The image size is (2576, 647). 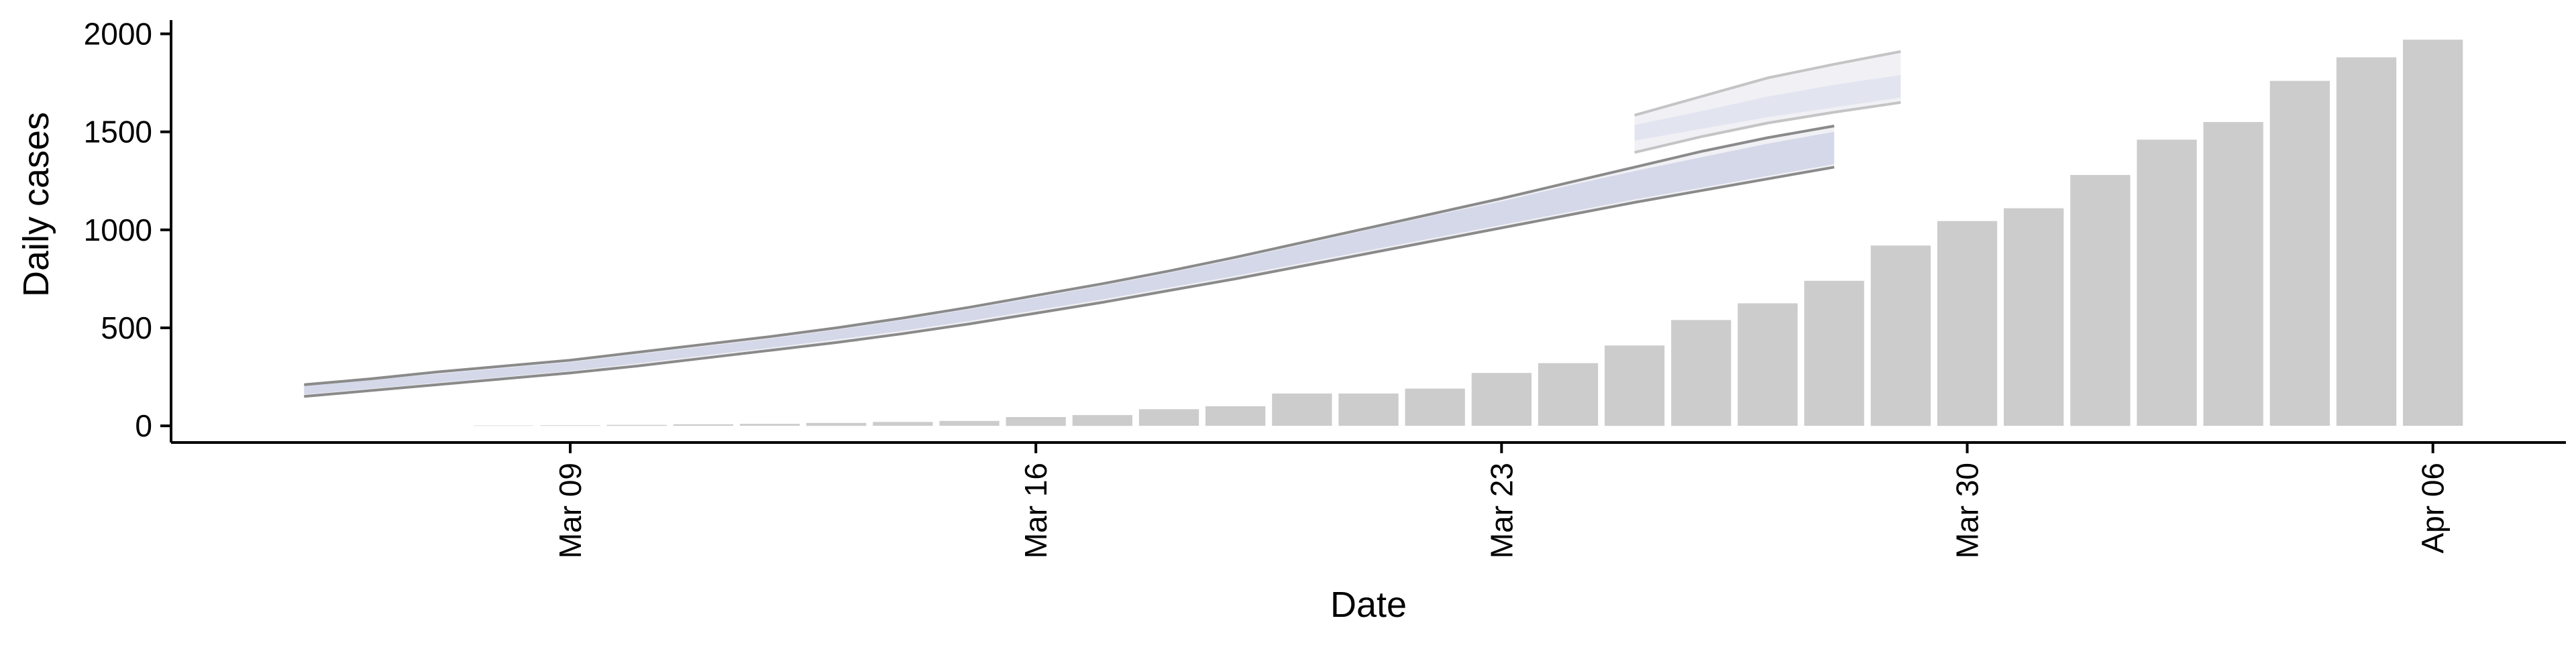 What do you see at coordinates (118, 132) in the screenshot?
I see `y-tick-label: 1500` at bounding box center [118, 132].